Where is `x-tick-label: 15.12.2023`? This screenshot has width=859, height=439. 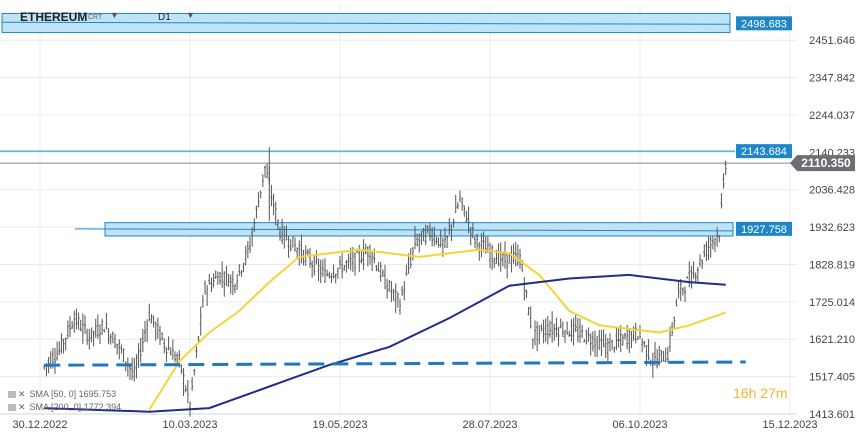
x-tick-label: 15.12.2023 is located at coordinates (789, 425).